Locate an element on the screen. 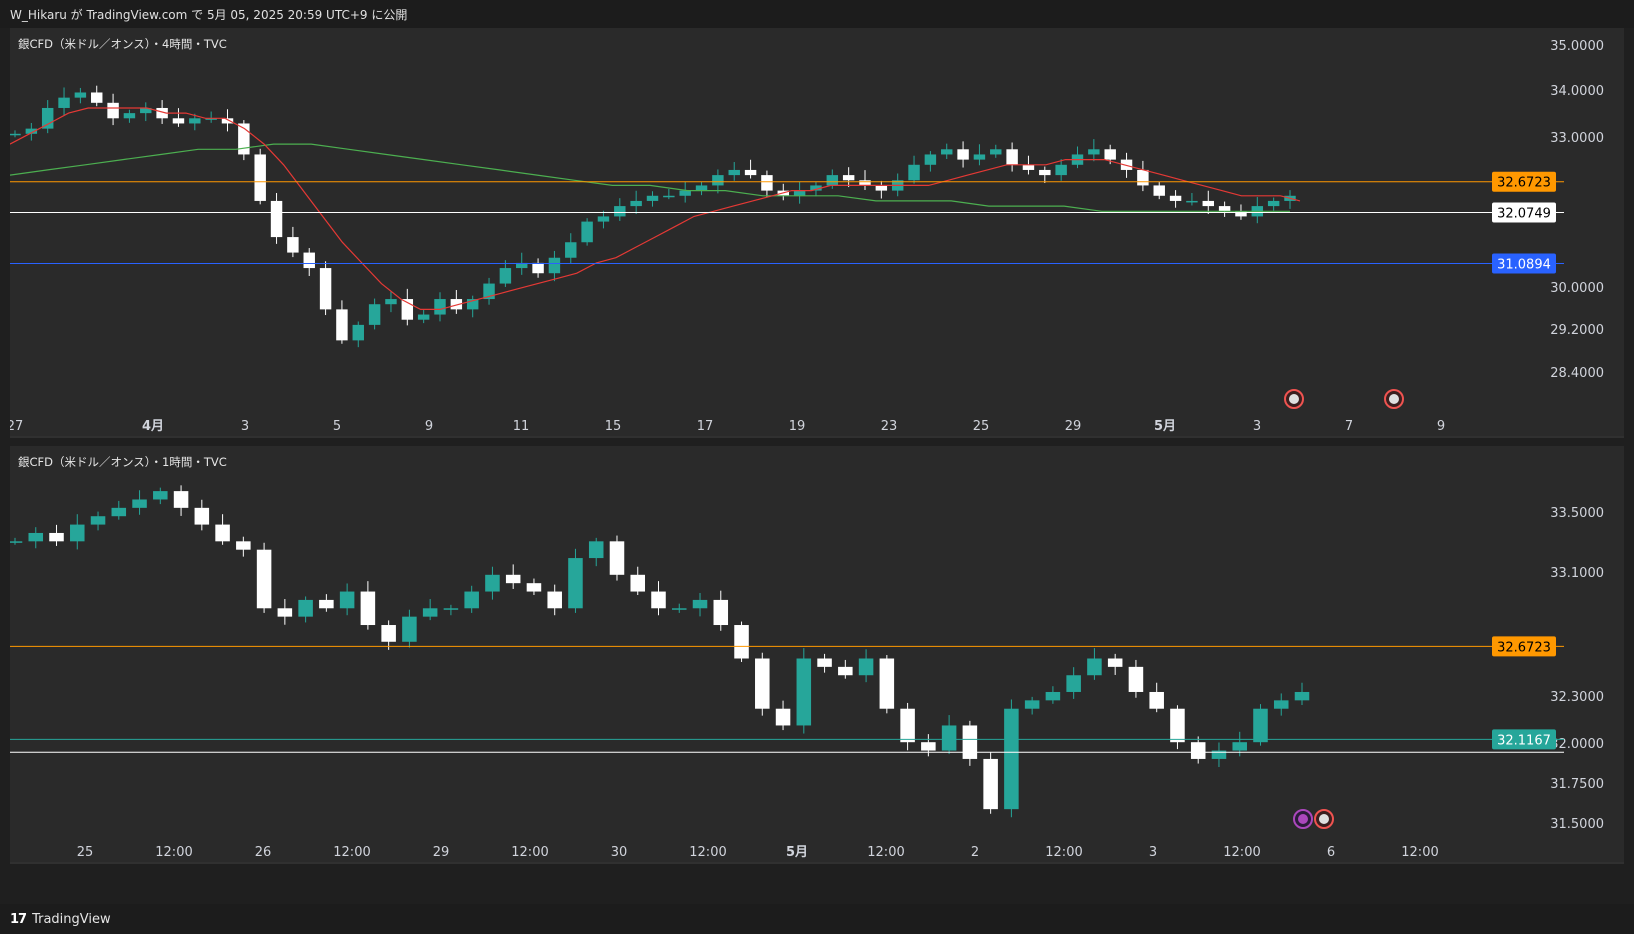 This screenshot has width=1634, height=934. x-tick-label: 23 is located at coordinates (889, 426).